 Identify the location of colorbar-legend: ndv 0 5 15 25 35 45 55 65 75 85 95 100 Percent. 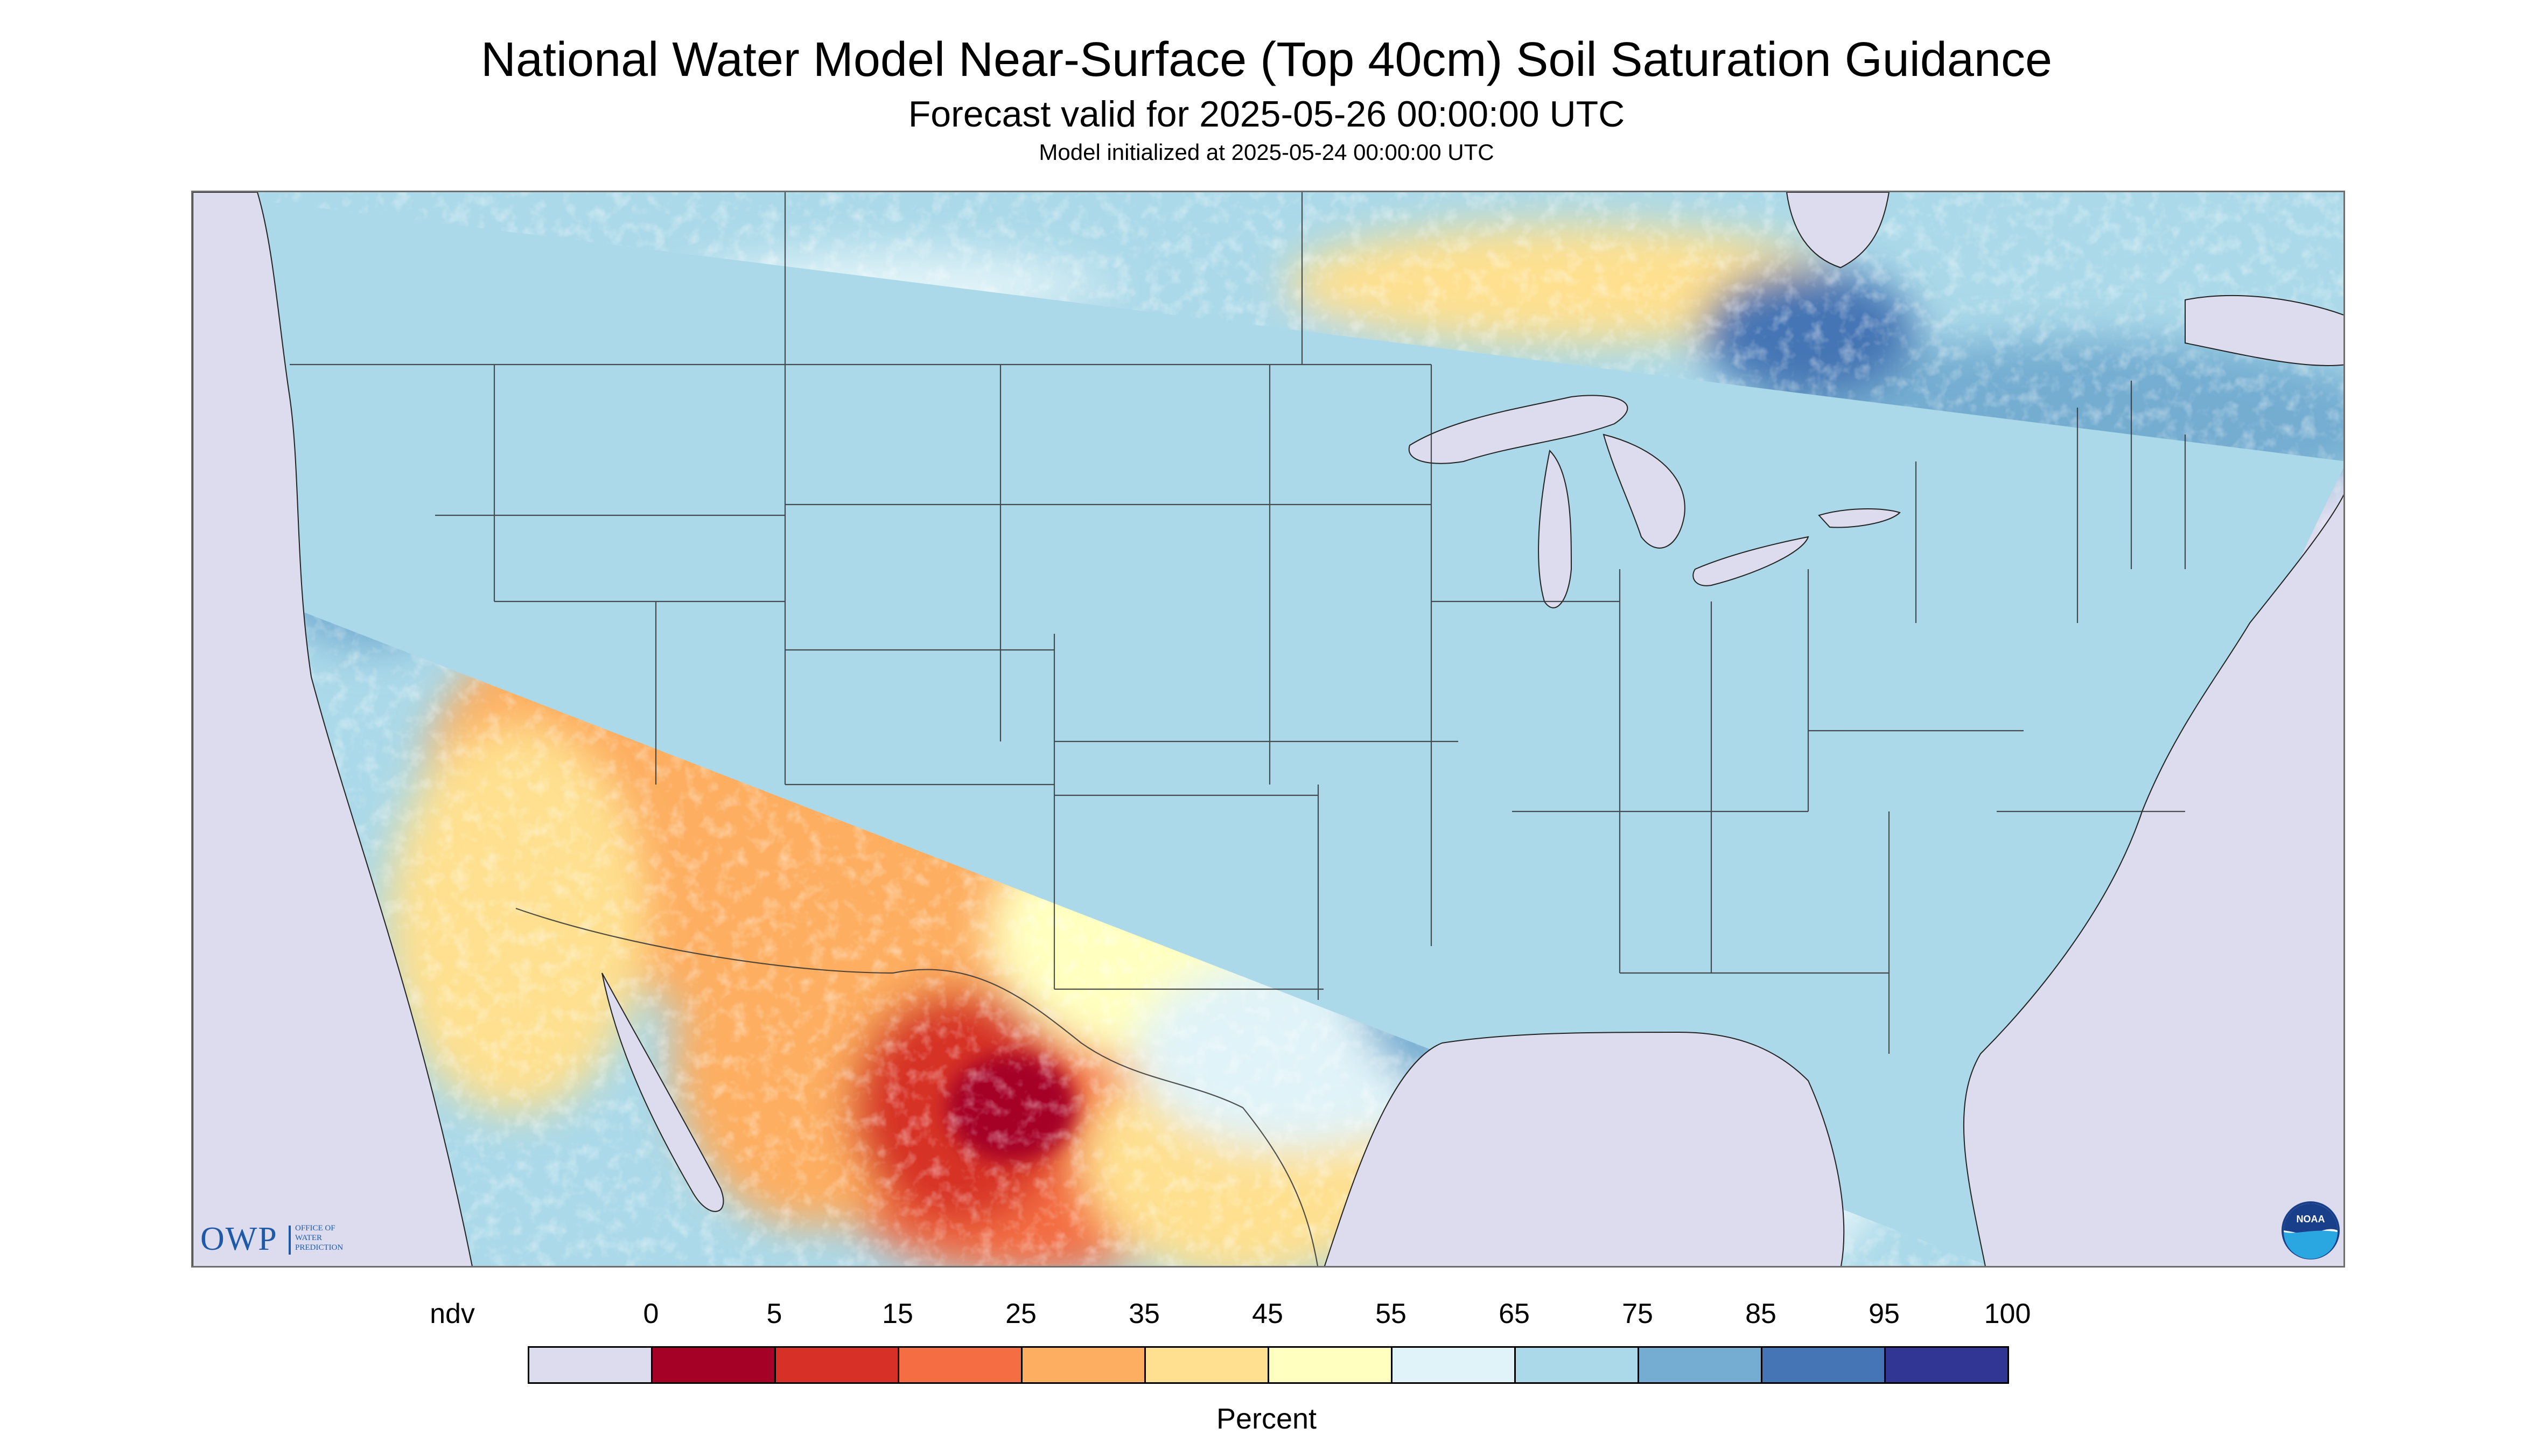
(1266, 1373).